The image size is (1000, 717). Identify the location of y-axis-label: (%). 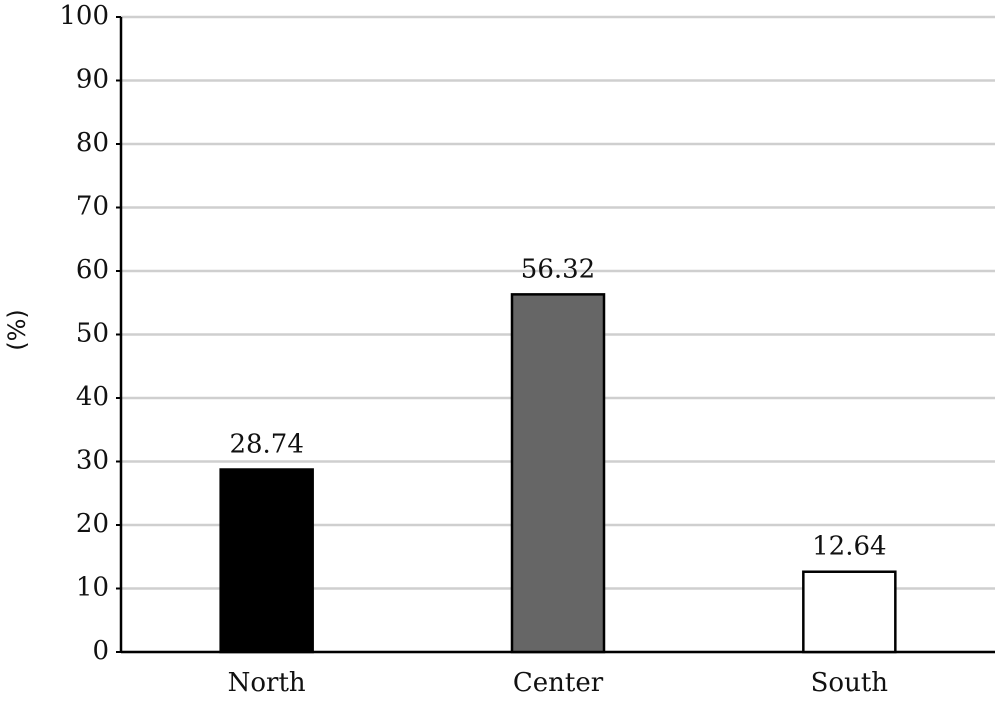
(17, 330).